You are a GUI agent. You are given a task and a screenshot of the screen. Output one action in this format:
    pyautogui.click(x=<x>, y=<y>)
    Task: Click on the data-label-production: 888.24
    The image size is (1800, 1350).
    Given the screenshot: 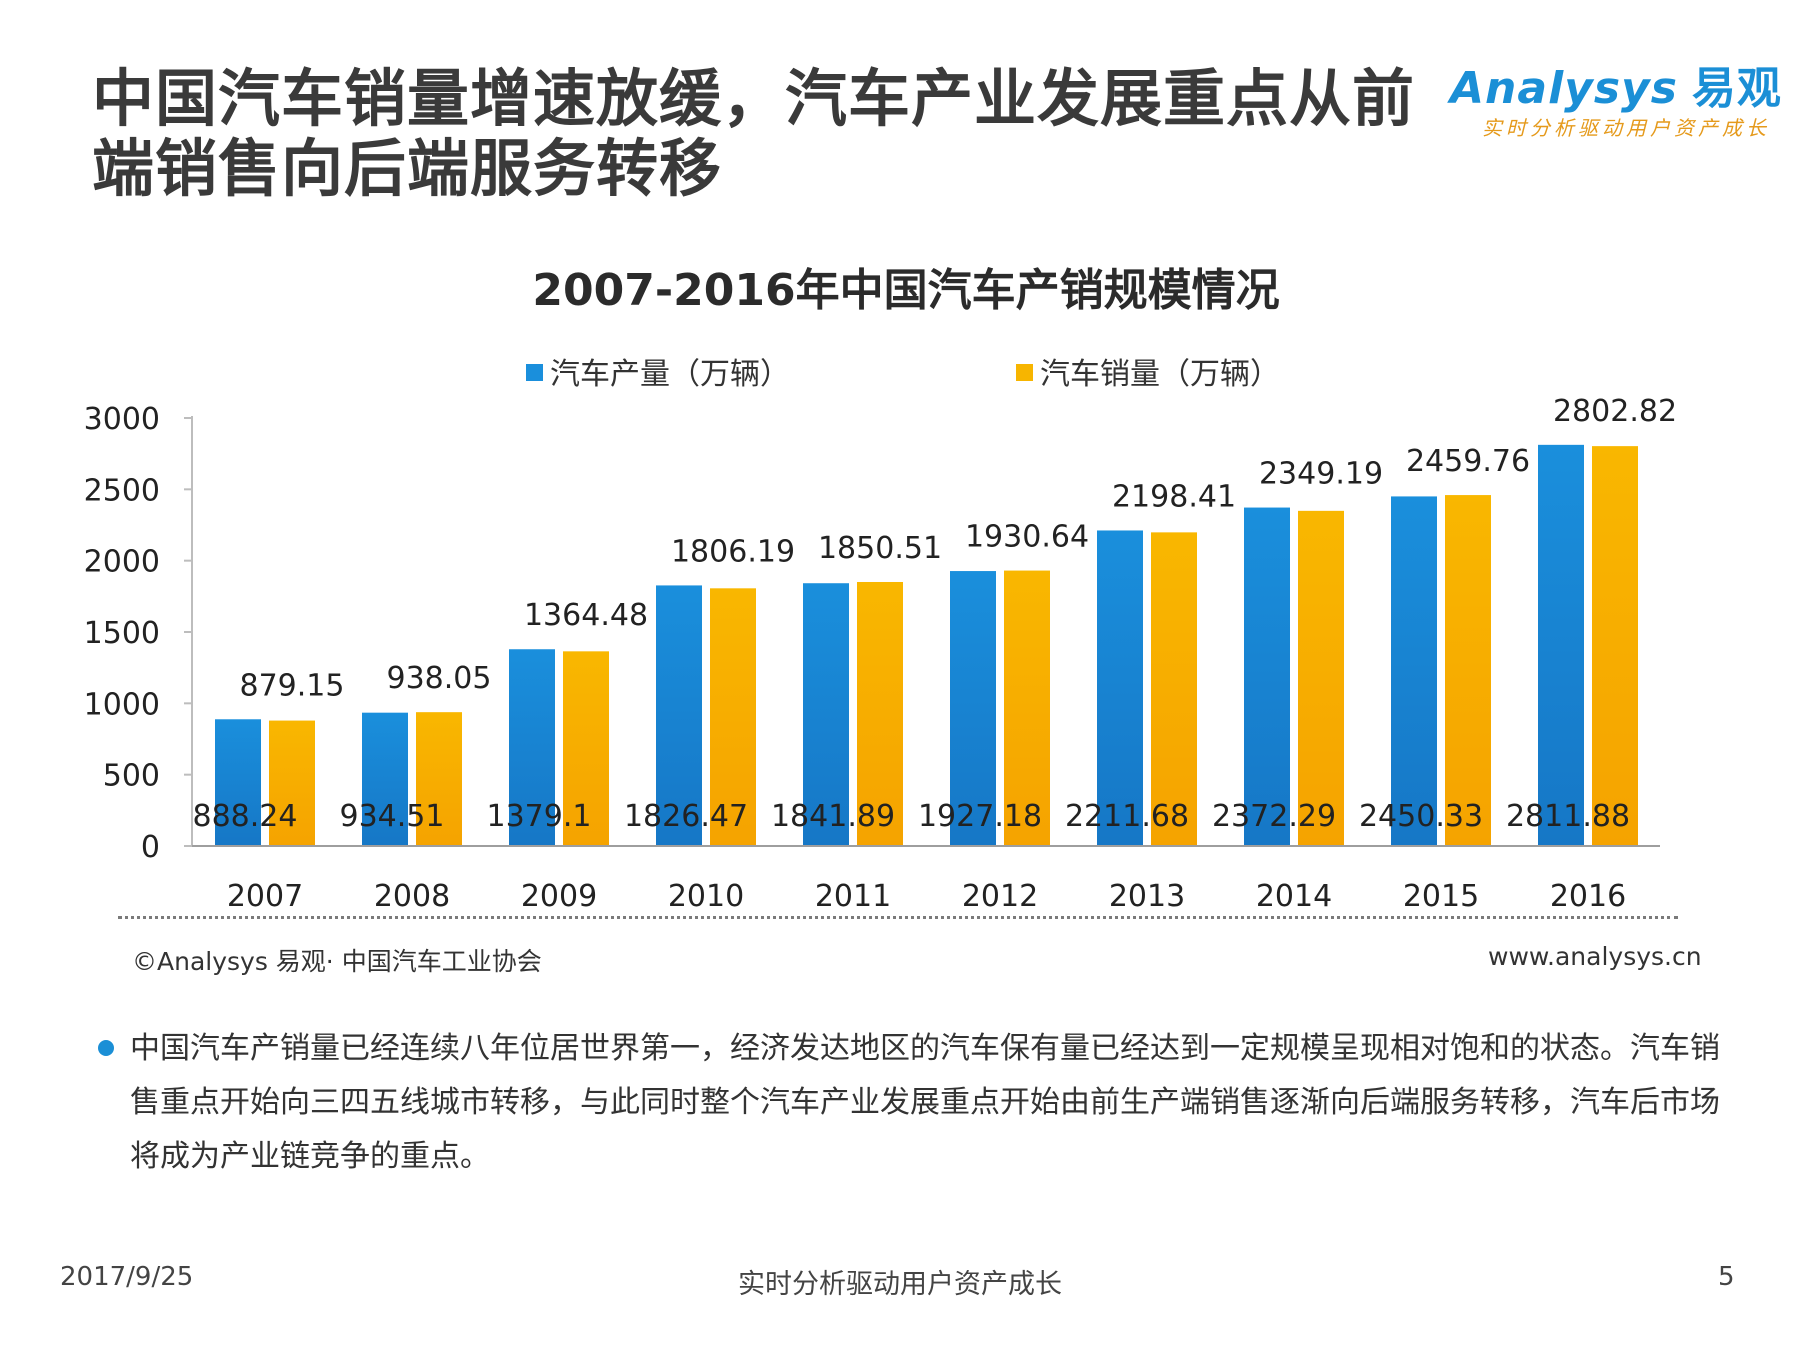 What is the action you would take?
    pyautogui.click(x=245, y=816)
    